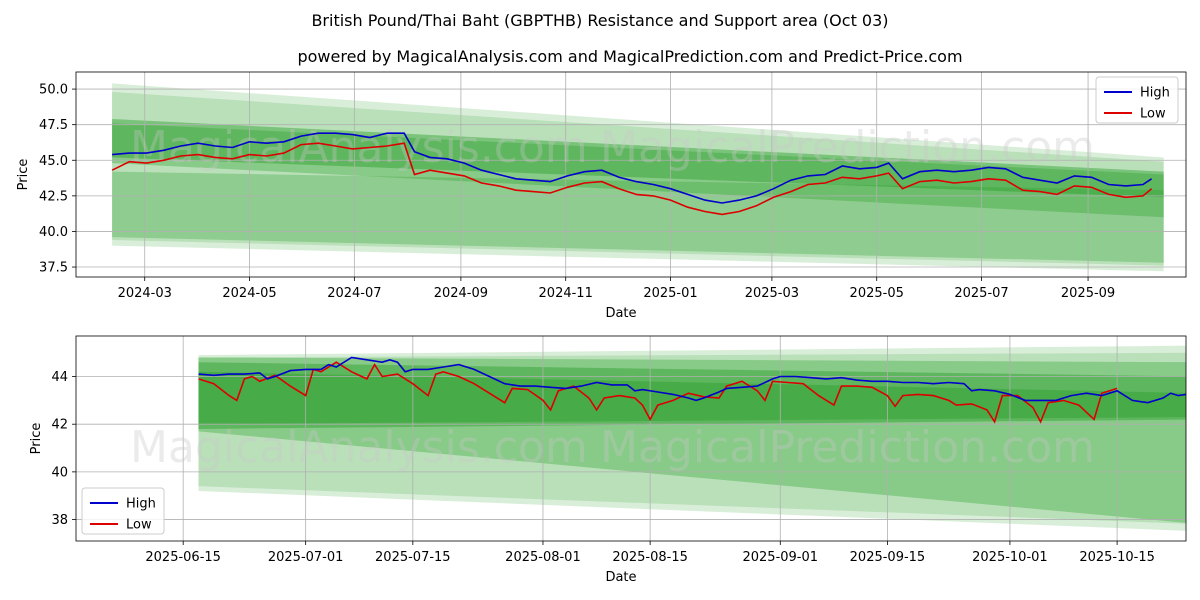 Image resolution: width=1200 pixels, height=600 pixels. Describe the element at coordinates (53, 90) in the screenshot. I see `y-tick-label: 50.0` at that location.